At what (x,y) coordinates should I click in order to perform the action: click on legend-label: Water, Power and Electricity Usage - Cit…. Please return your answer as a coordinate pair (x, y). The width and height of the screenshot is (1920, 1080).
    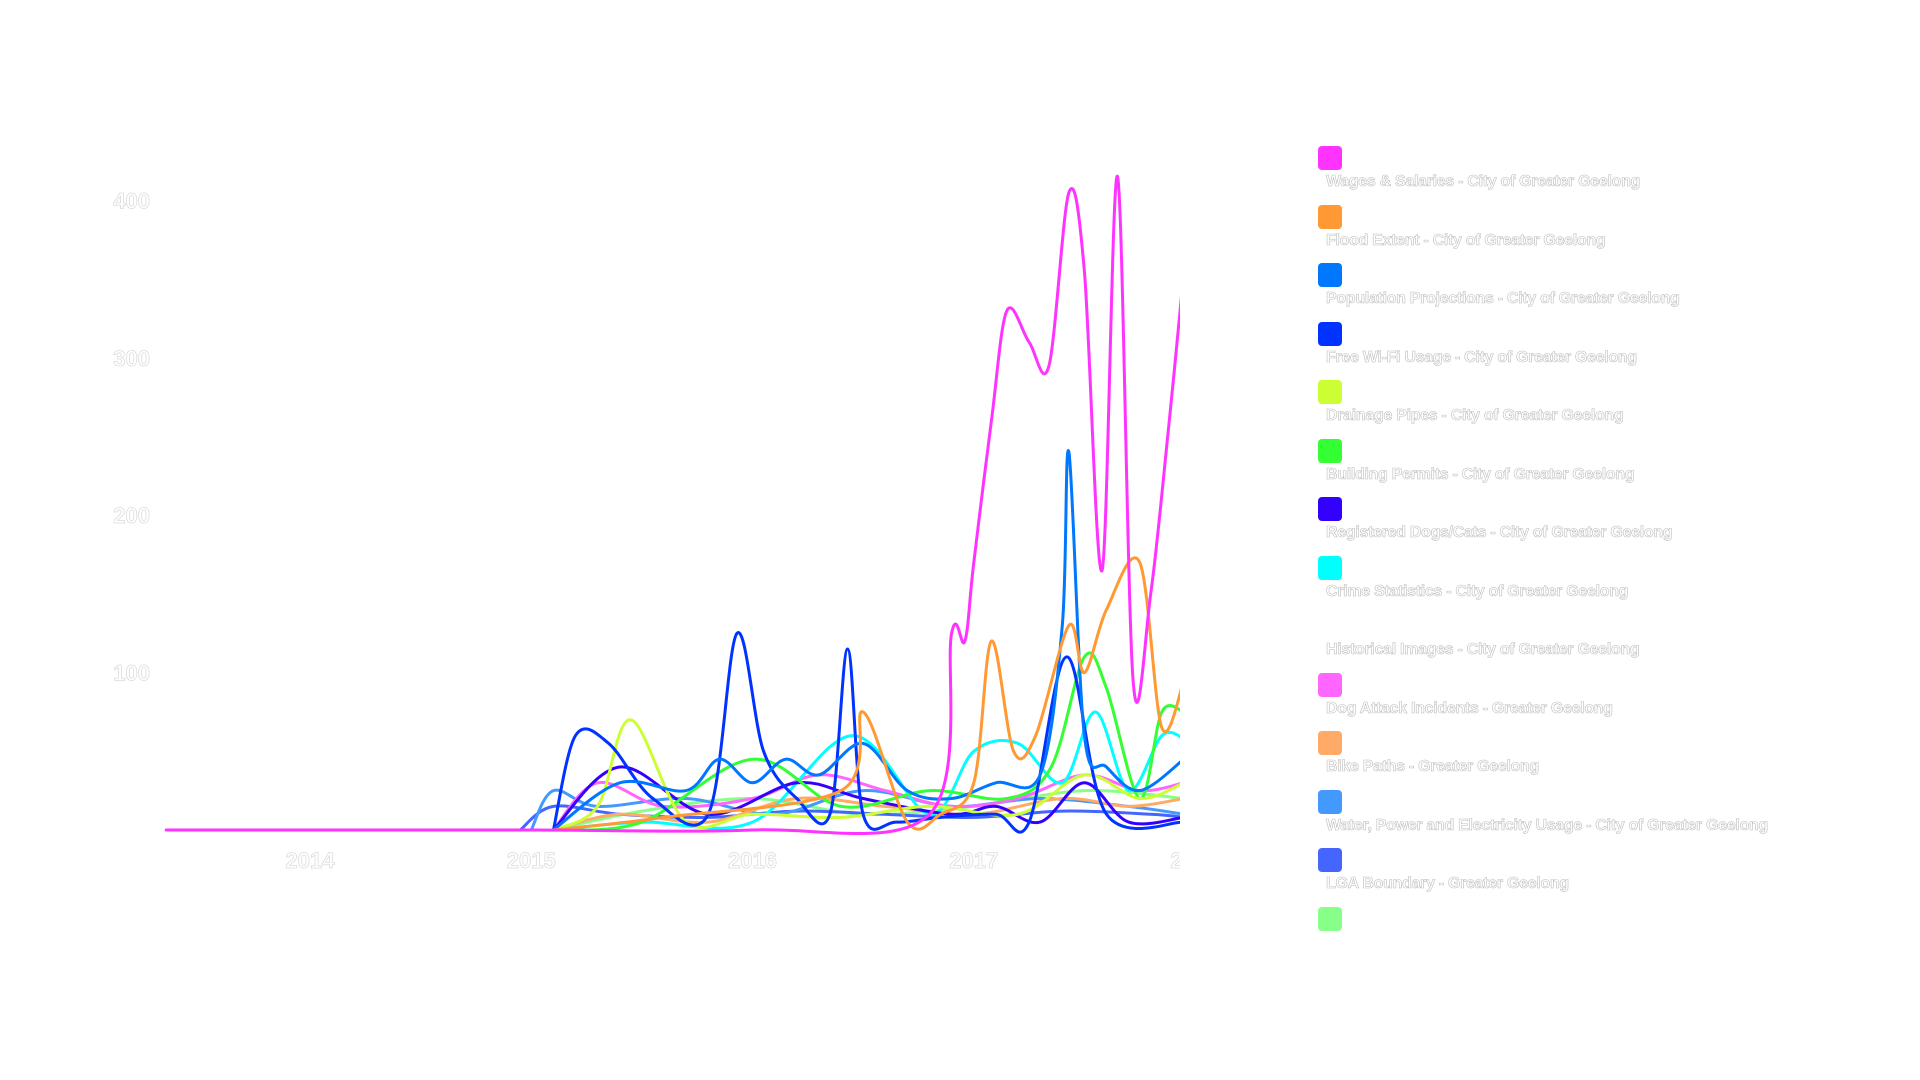
    Looking at the image, I should click on (1547, 825).